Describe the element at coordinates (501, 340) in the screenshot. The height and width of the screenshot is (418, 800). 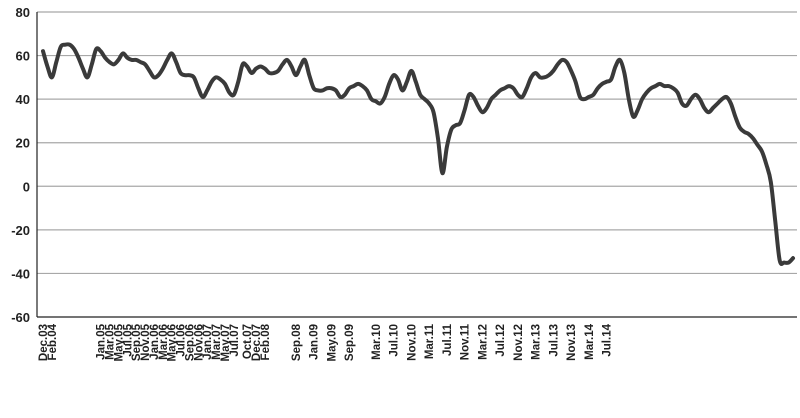
I see `x-tick-label: Jul.12` at that location.